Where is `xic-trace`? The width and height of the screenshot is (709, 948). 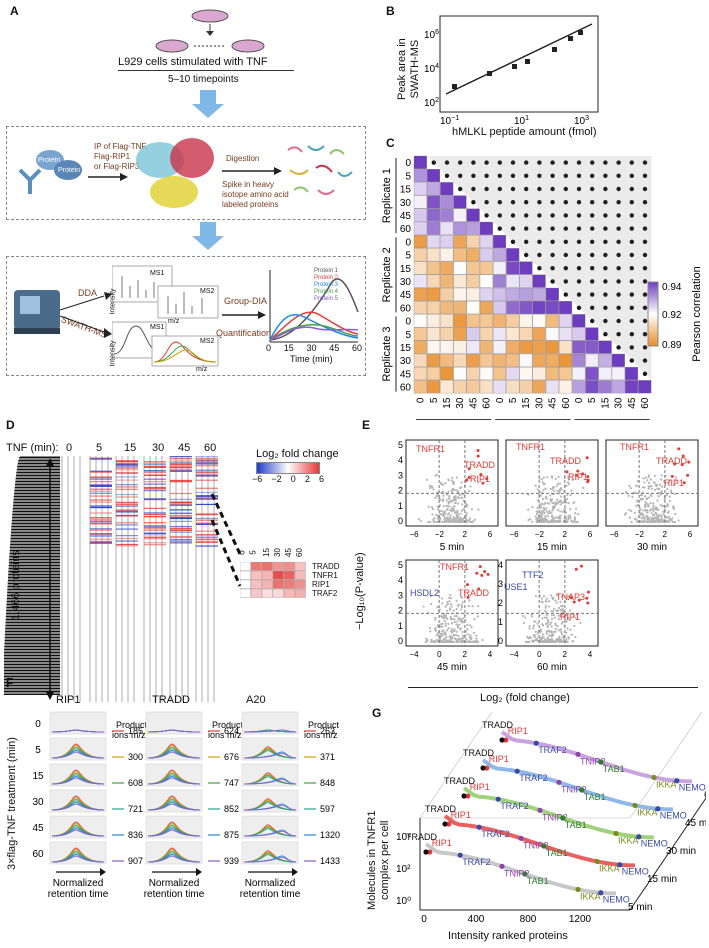
xic-trace is located at coordinates (174, 755).